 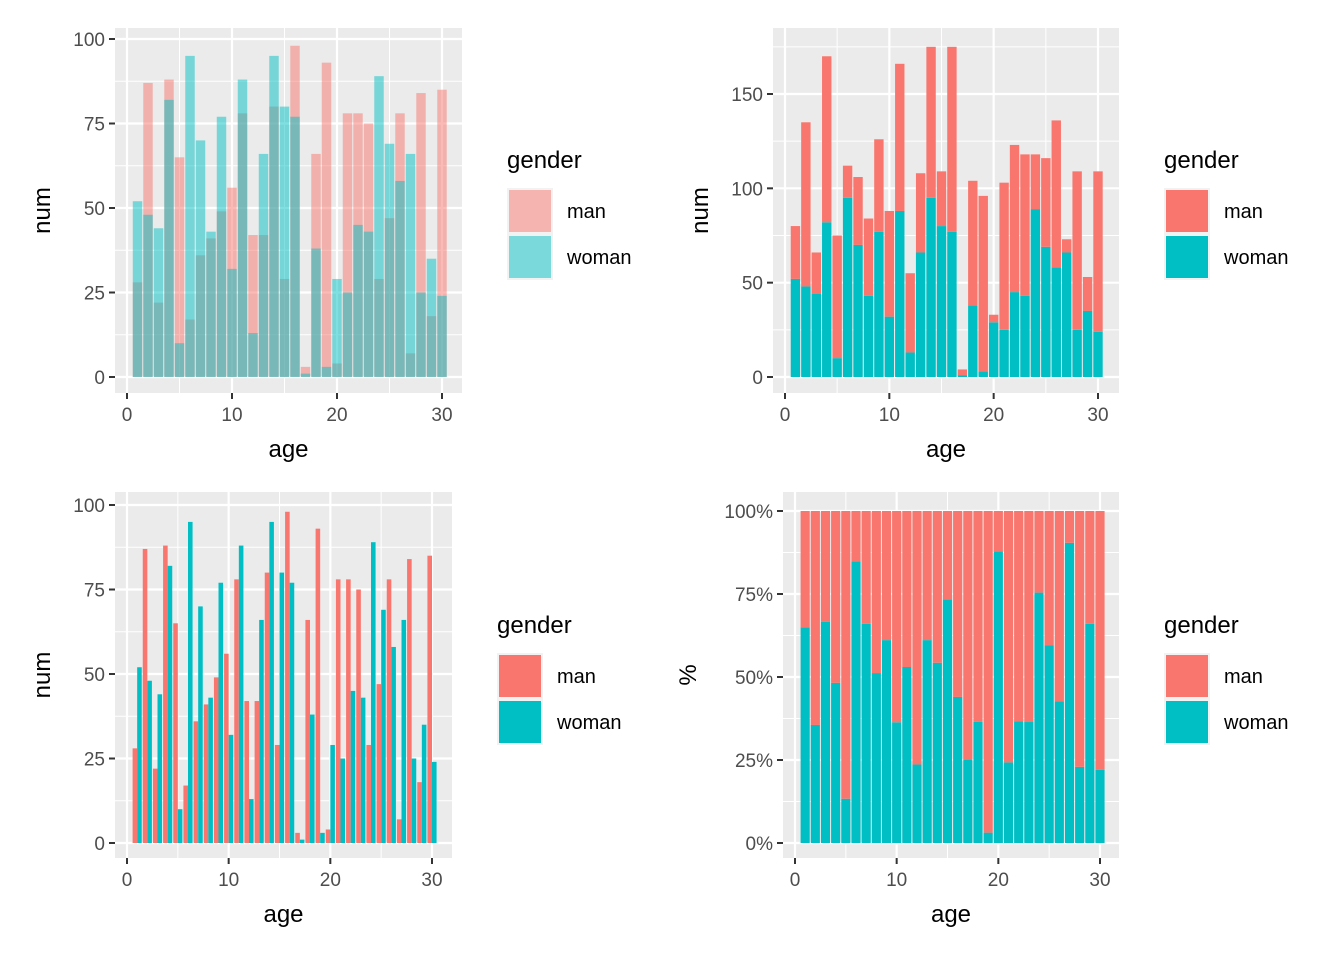 I want to click on y-tick-label: 0, so click(x=757, y=378).